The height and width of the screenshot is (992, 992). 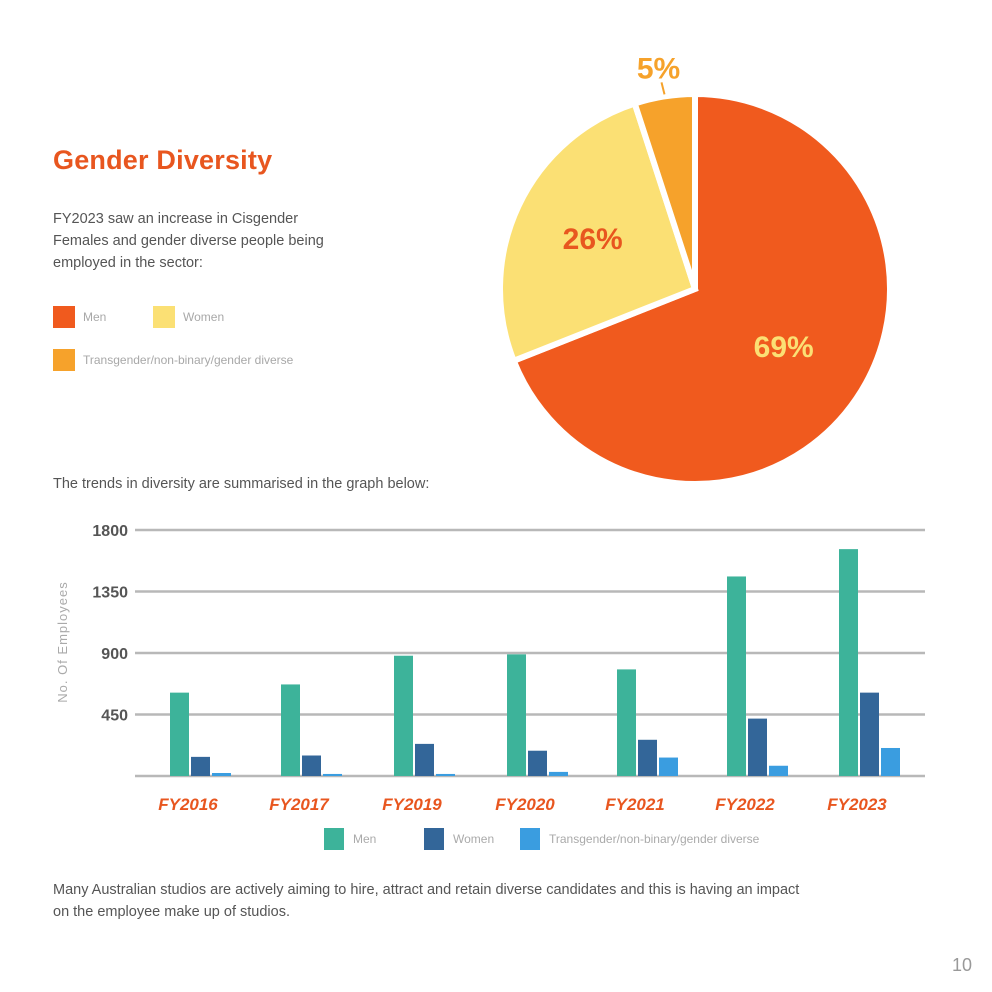 I want to click on bar-legend-women-swatch, so click(x=434, y=839).